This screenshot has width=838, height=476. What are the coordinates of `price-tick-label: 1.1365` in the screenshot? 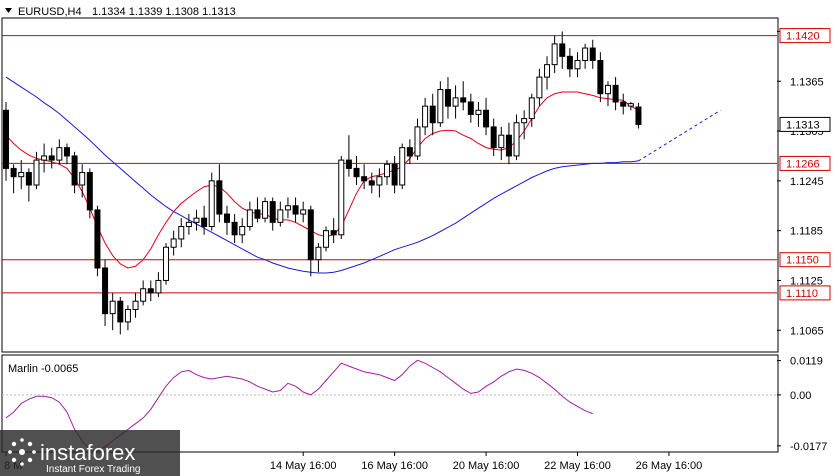 It's located at (807, 82).